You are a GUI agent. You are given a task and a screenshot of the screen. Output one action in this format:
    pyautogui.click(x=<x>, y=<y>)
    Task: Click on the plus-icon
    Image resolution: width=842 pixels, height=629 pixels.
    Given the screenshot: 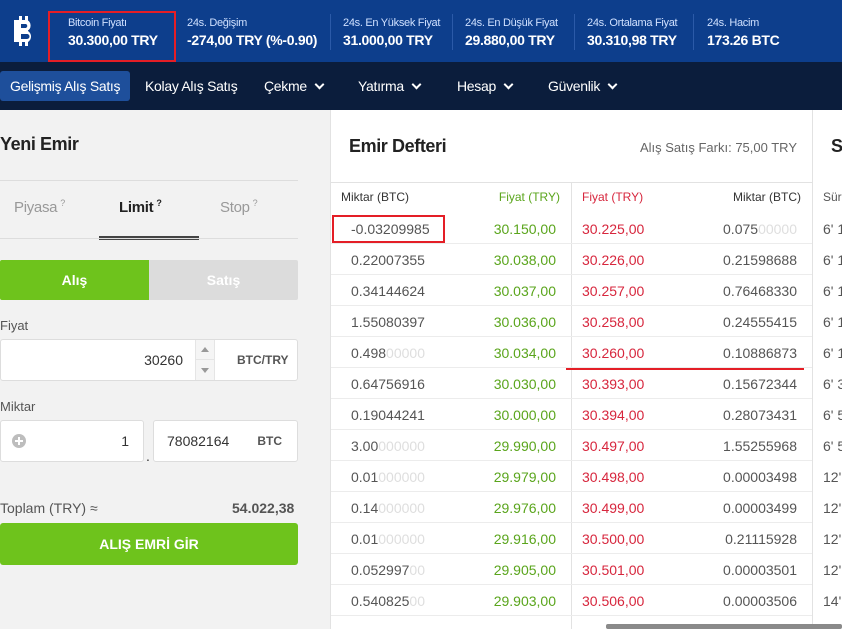 What is the action you would take?
    pyautogui.click(x=19, y=441)
    